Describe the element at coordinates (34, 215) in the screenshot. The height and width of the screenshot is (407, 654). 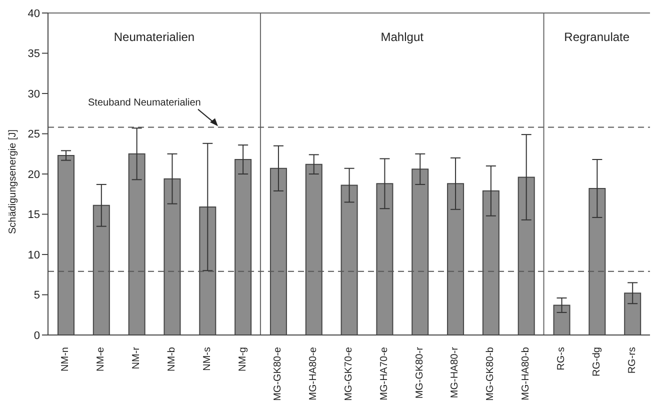
I see `y-tick-label: 15` at that location.